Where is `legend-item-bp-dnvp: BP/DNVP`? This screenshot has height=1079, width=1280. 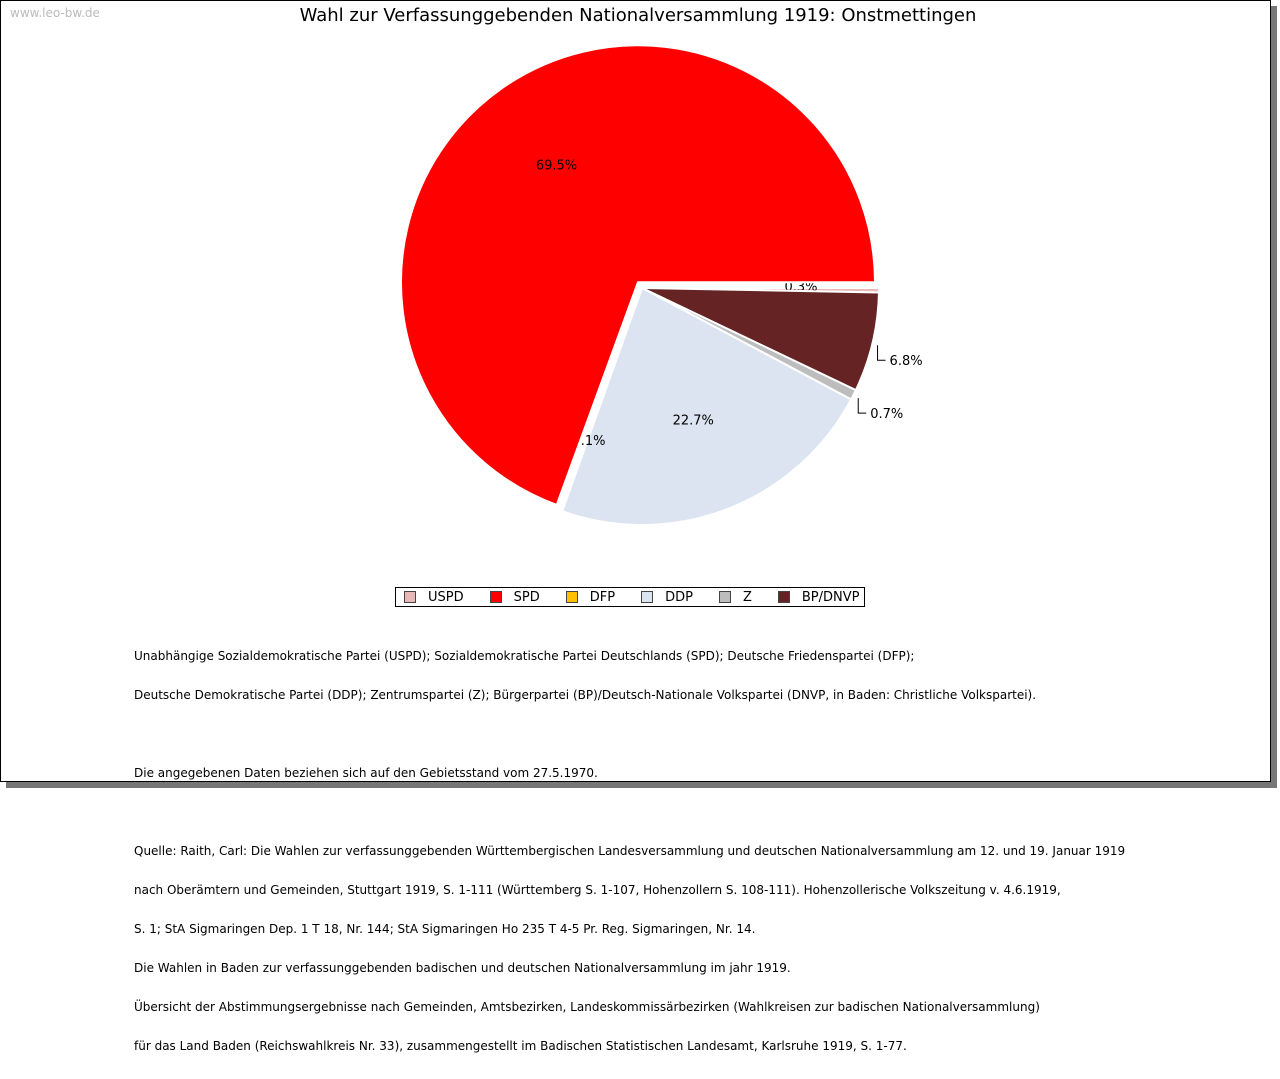
legend-item-bp-dnvp: BP/DNVP is located at coordinates (818, 597).